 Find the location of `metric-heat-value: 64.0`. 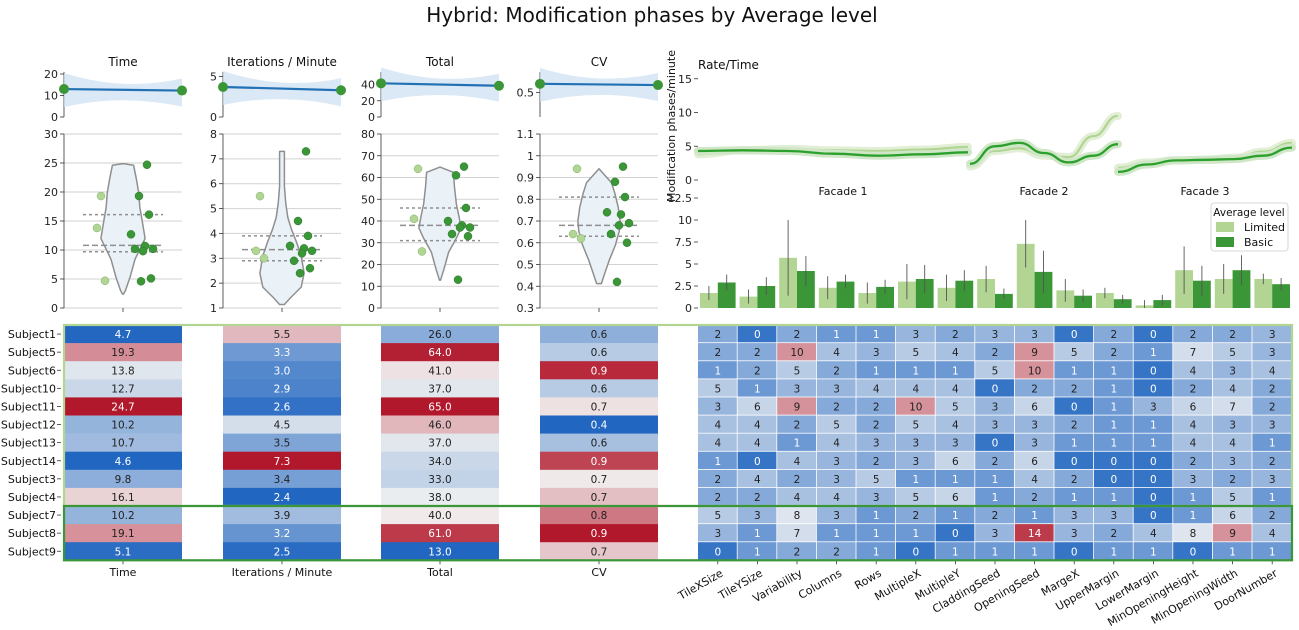

metric-heat-value: 64.0 is located at coordinates (439, 353).